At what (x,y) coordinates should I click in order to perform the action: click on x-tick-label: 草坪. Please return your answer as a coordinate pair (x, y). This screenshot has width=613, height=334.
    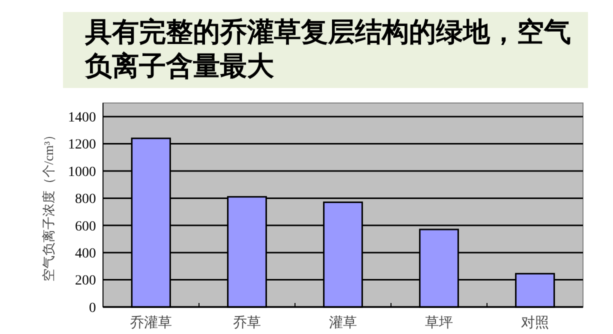
    Looking at the image, I should click on (439, 323).